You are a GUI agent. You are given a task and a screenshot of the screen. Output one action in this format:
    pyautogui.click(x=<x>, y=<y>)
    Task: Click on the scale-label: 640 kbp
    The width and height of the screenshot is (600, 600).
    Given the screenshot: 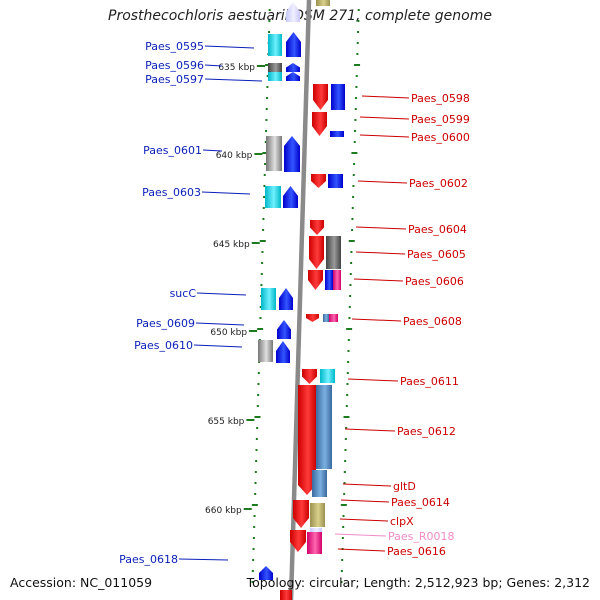 What is the action you would take?
    pyautogui.click(x=234, y=156)
    